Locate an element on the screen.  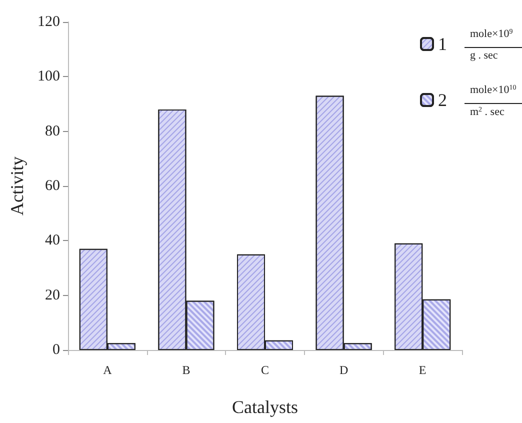
y-tick-label: 80 is located at coordinates (52, 131).